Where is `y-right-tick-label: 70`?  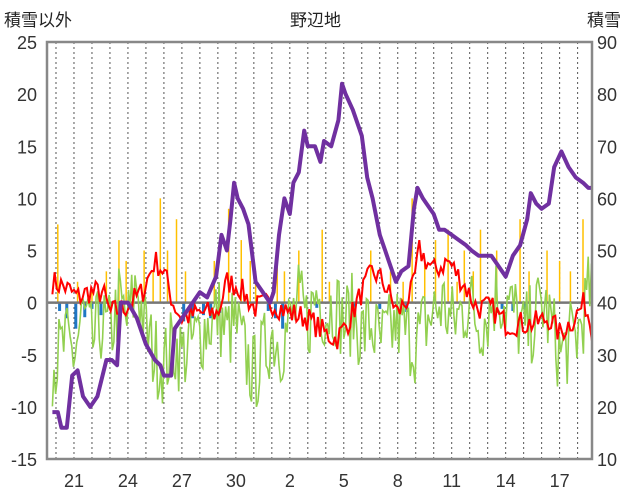
y-right-tick-label: 70 is located at coordinates (607, 147).